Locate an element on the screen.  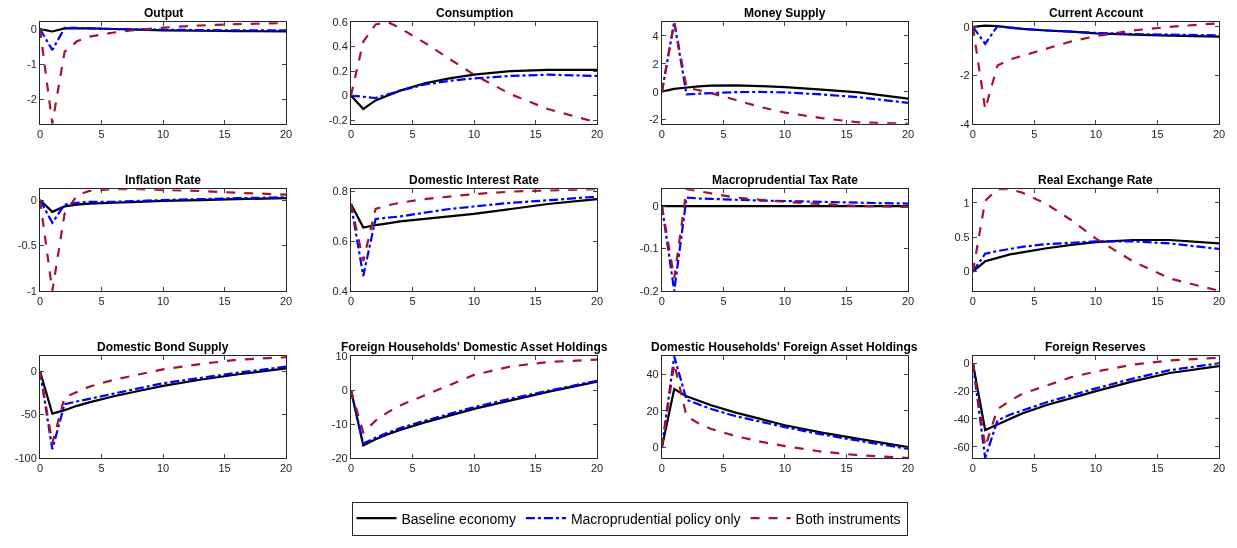
y-tick-label: -4 is located at coordinates (964, 123).